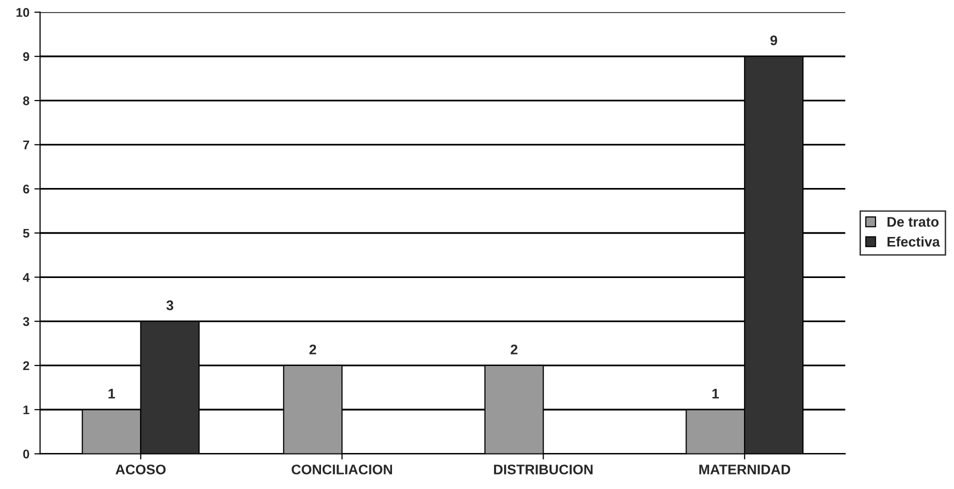 This screenshot has width=954, height=489. I want to click on y-tick-label: 1, so click(26, 410).